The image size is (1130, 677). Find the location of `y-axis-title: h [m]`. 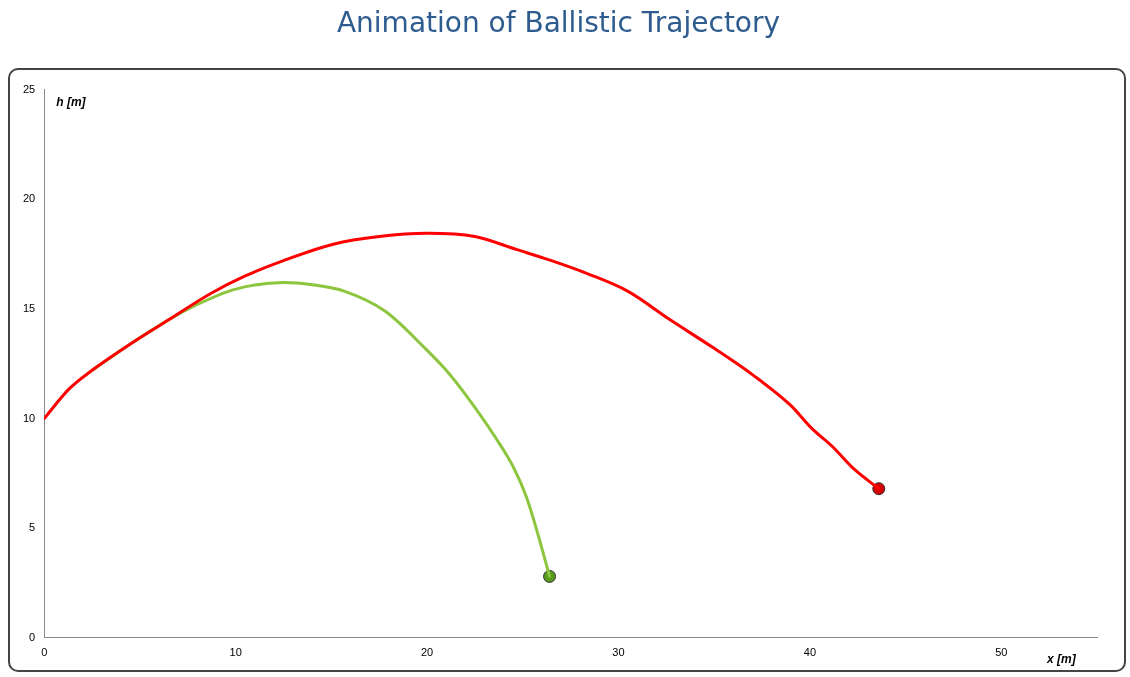

y-axis-title: h [m] is located at coordinates (71, 101).